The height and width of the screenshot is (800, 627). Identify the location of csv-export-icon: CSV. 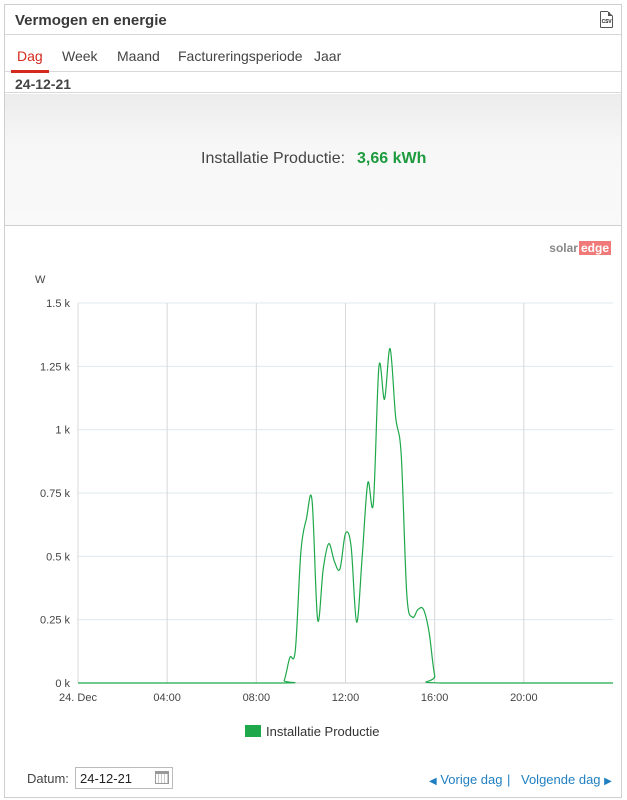
(606, 19).